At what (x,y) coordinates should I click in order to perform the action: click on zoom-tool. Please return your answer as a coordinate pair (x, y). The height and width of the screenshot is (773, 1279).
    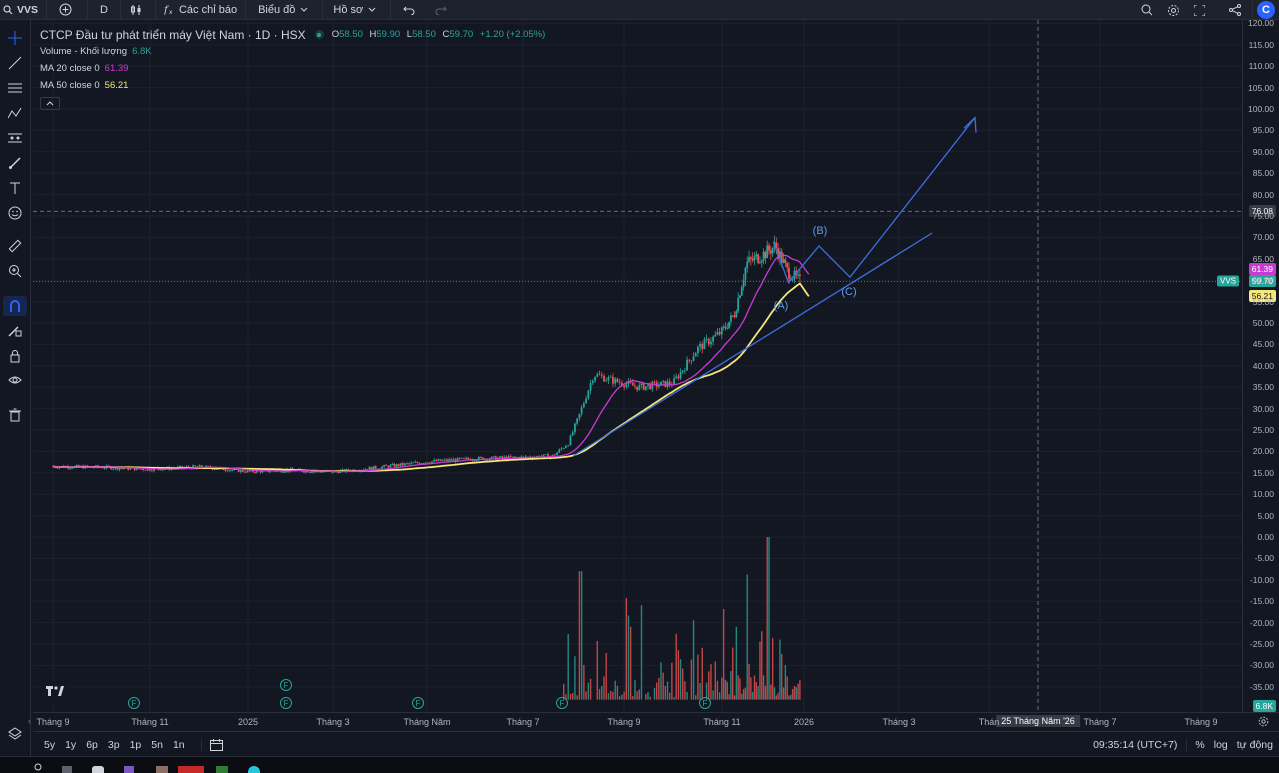
    Looking at the image, I should click on (15, 271).